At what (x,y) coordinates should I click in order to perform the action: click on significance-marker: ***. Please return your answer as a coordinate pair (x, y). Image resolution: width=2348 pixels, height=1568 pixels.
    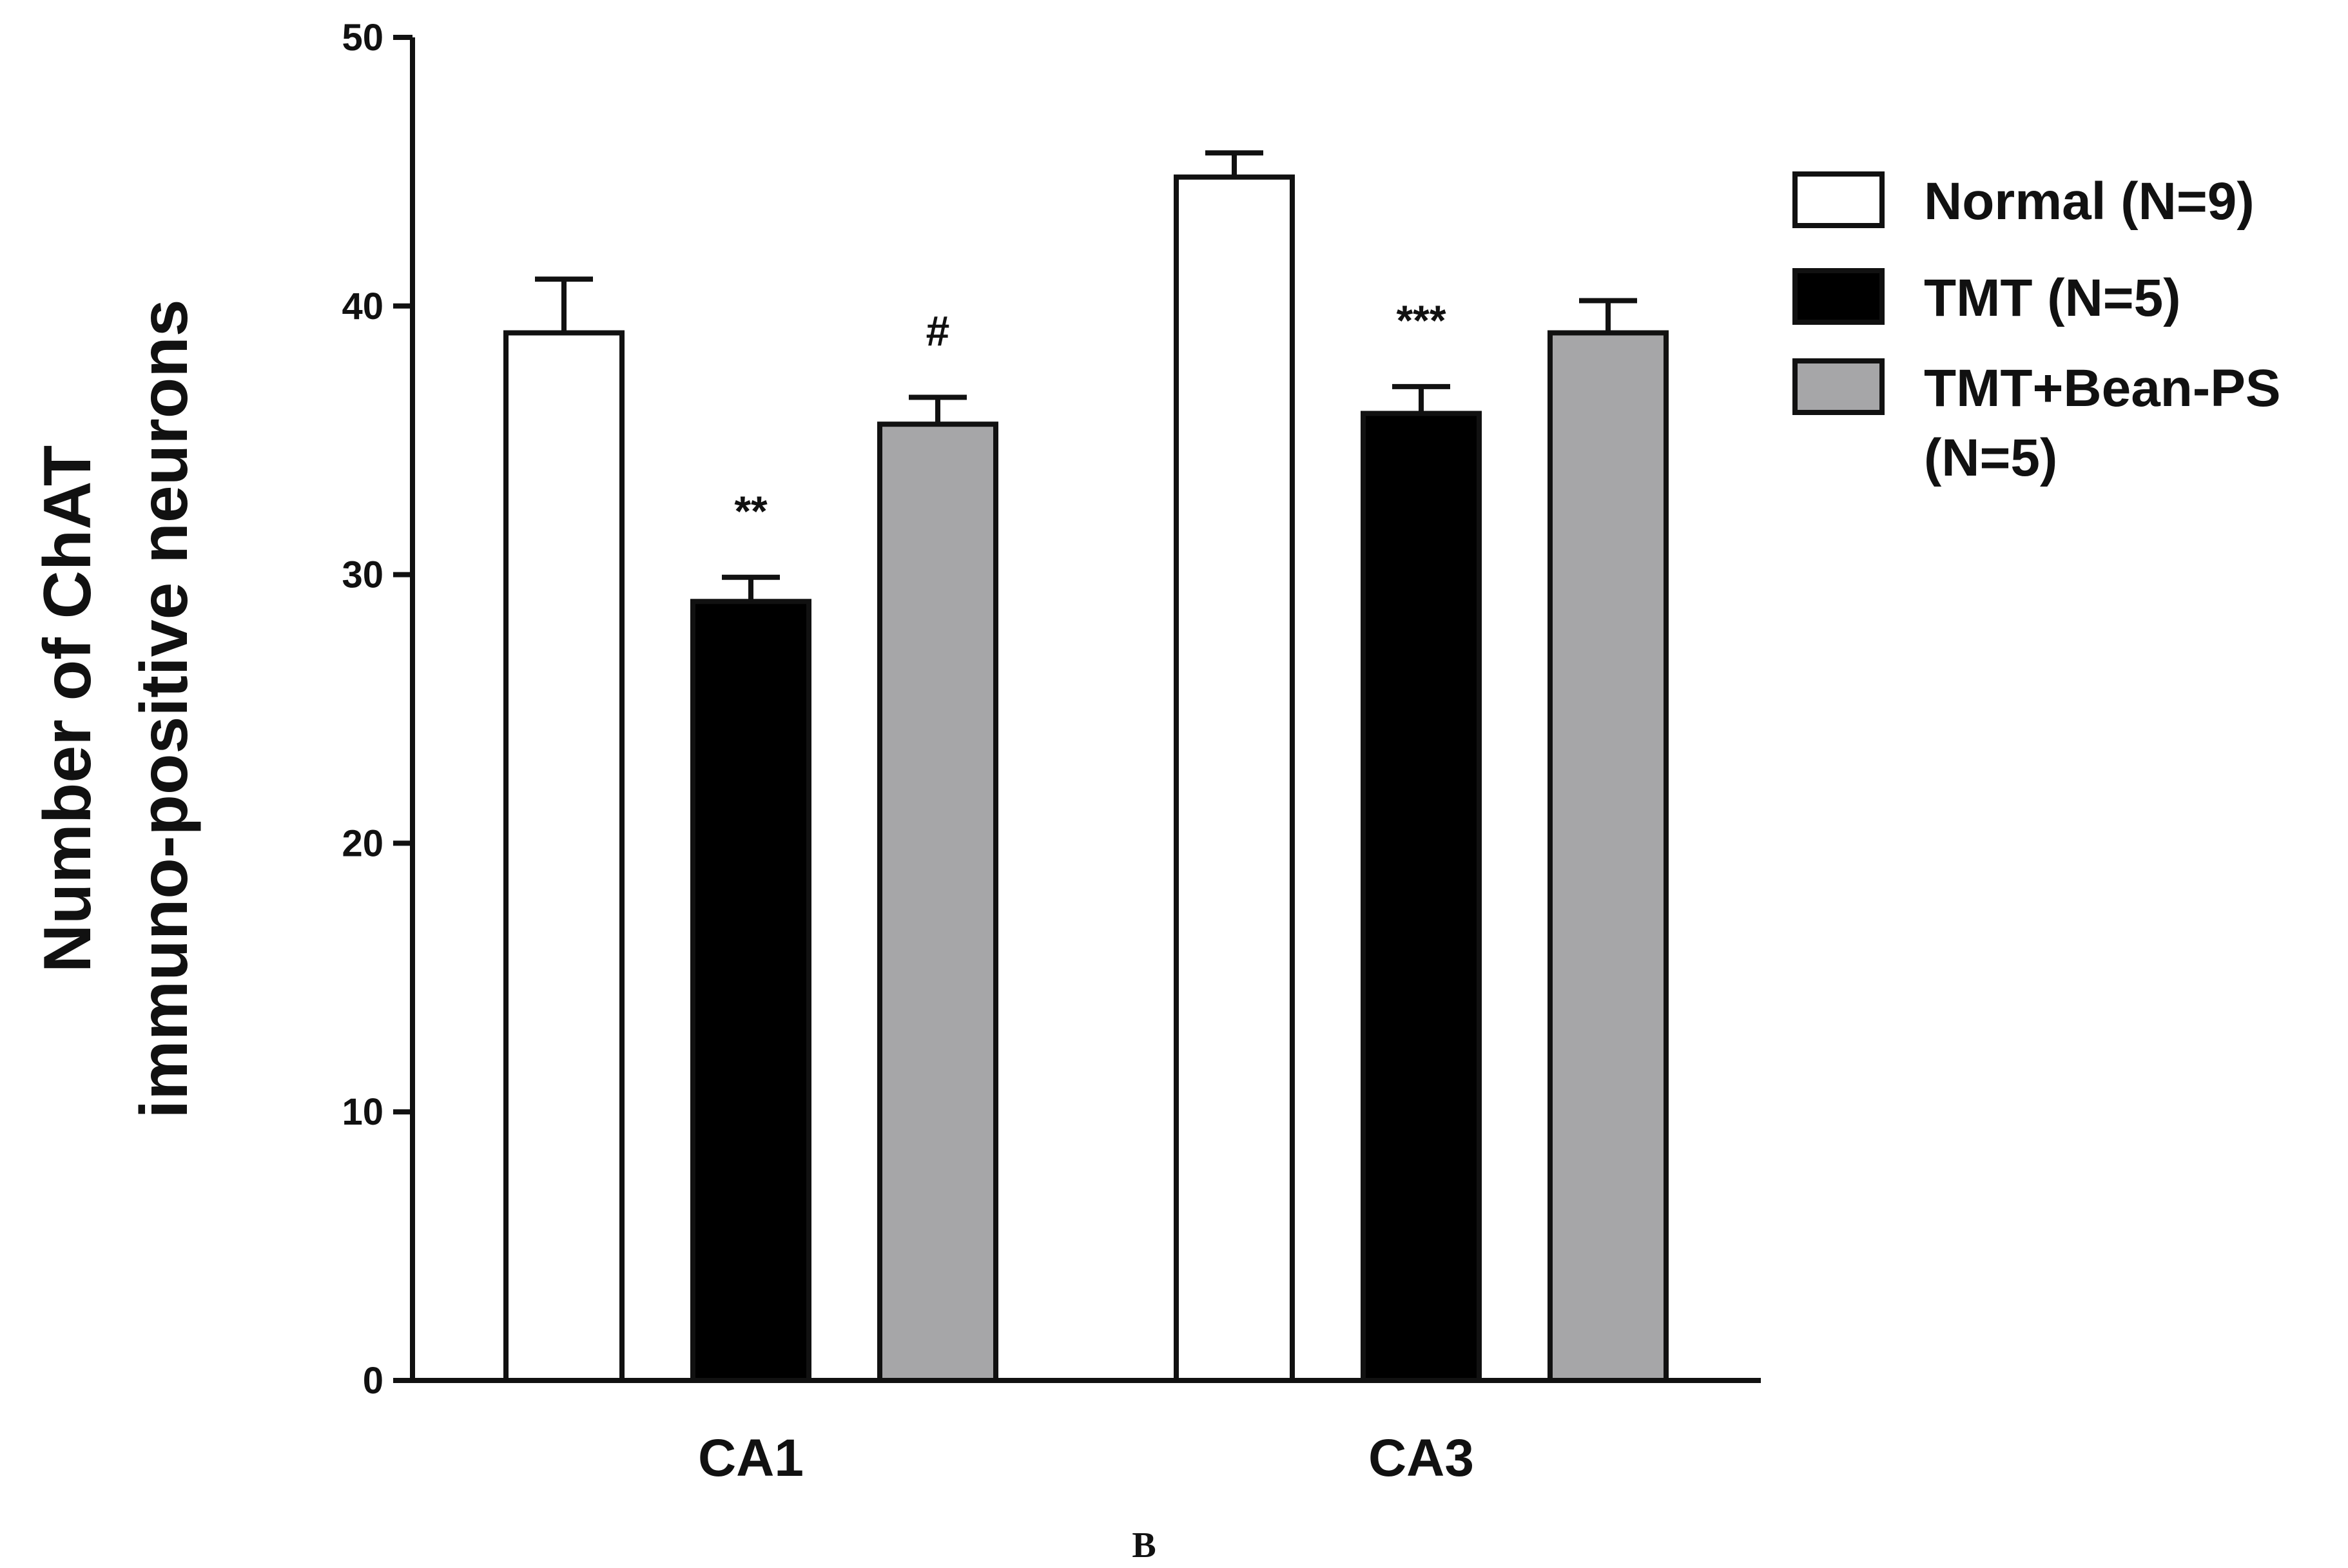
    Looking at the image, I should click on (1421, 320).